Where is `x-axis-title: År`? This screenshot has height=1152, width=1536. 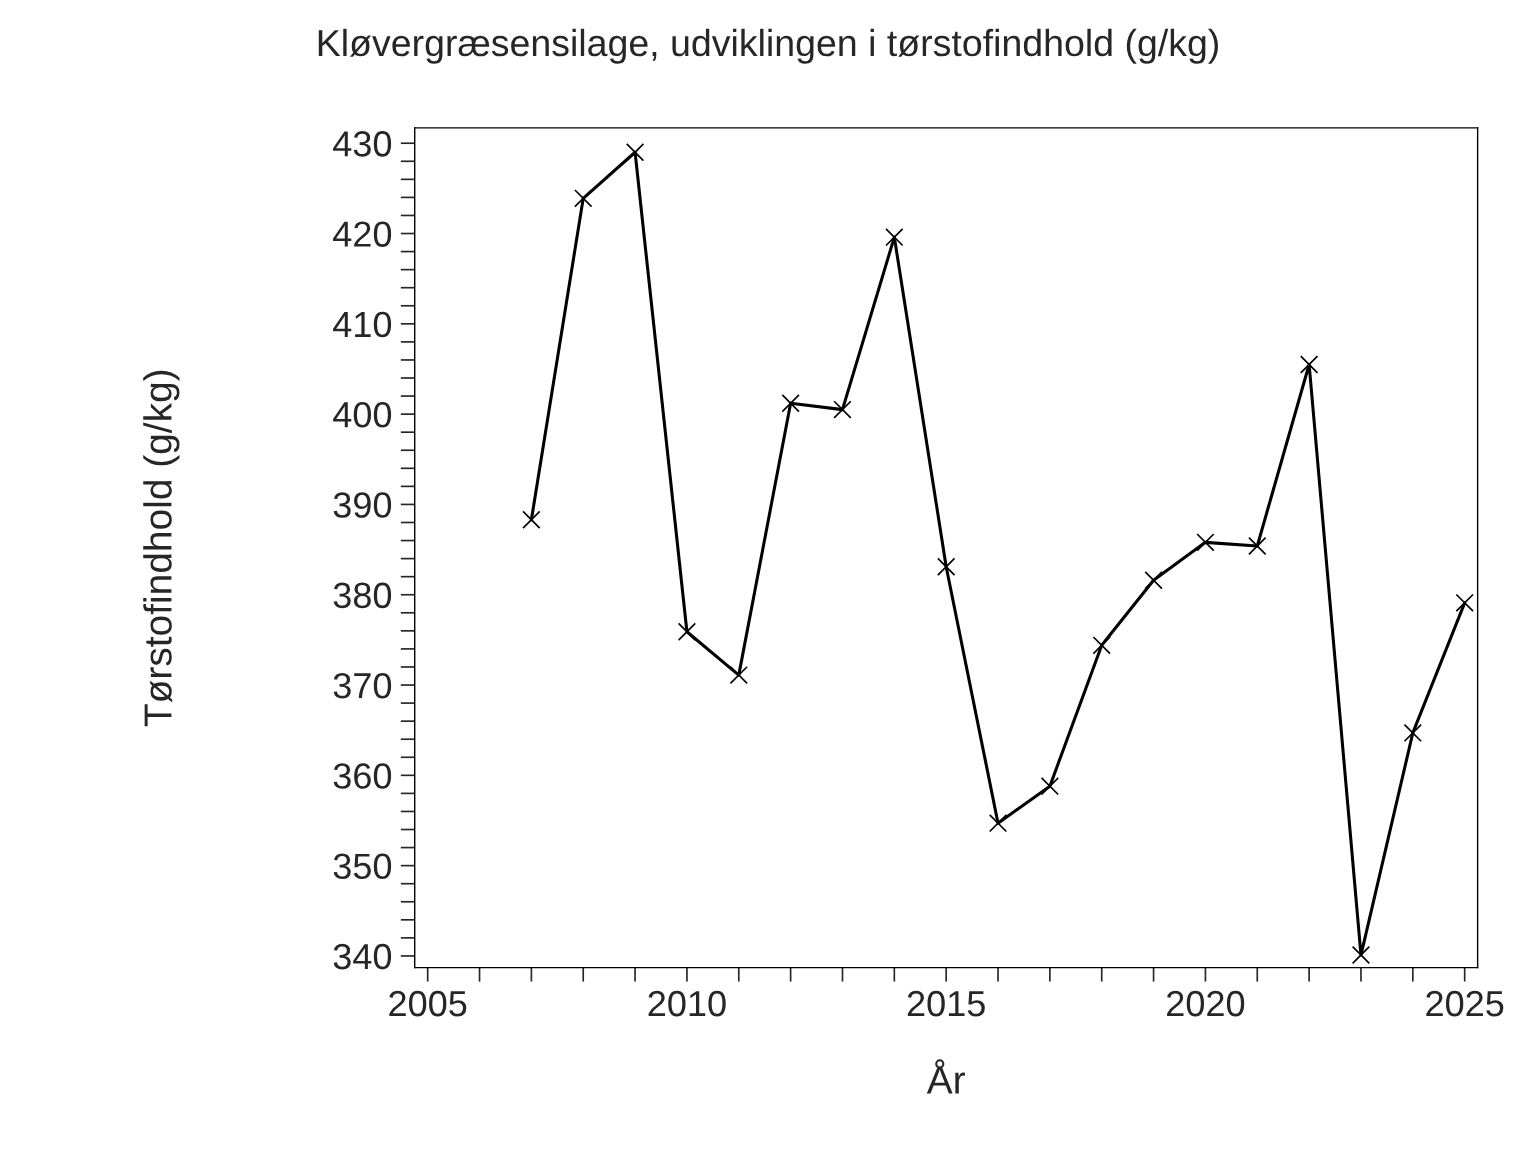
x-axis-title: År is located at coordinates (945, 1076).